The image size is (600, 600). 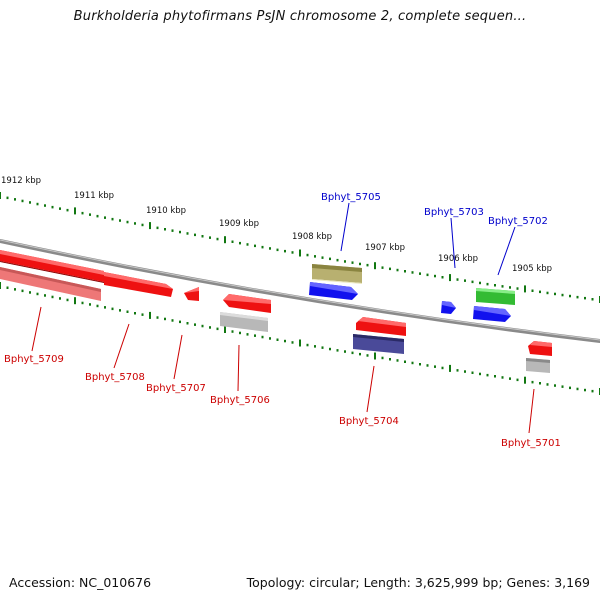 I want to click on gene-label-bphyt-5706: Bphyt_5706, so click(x=240, y=400).